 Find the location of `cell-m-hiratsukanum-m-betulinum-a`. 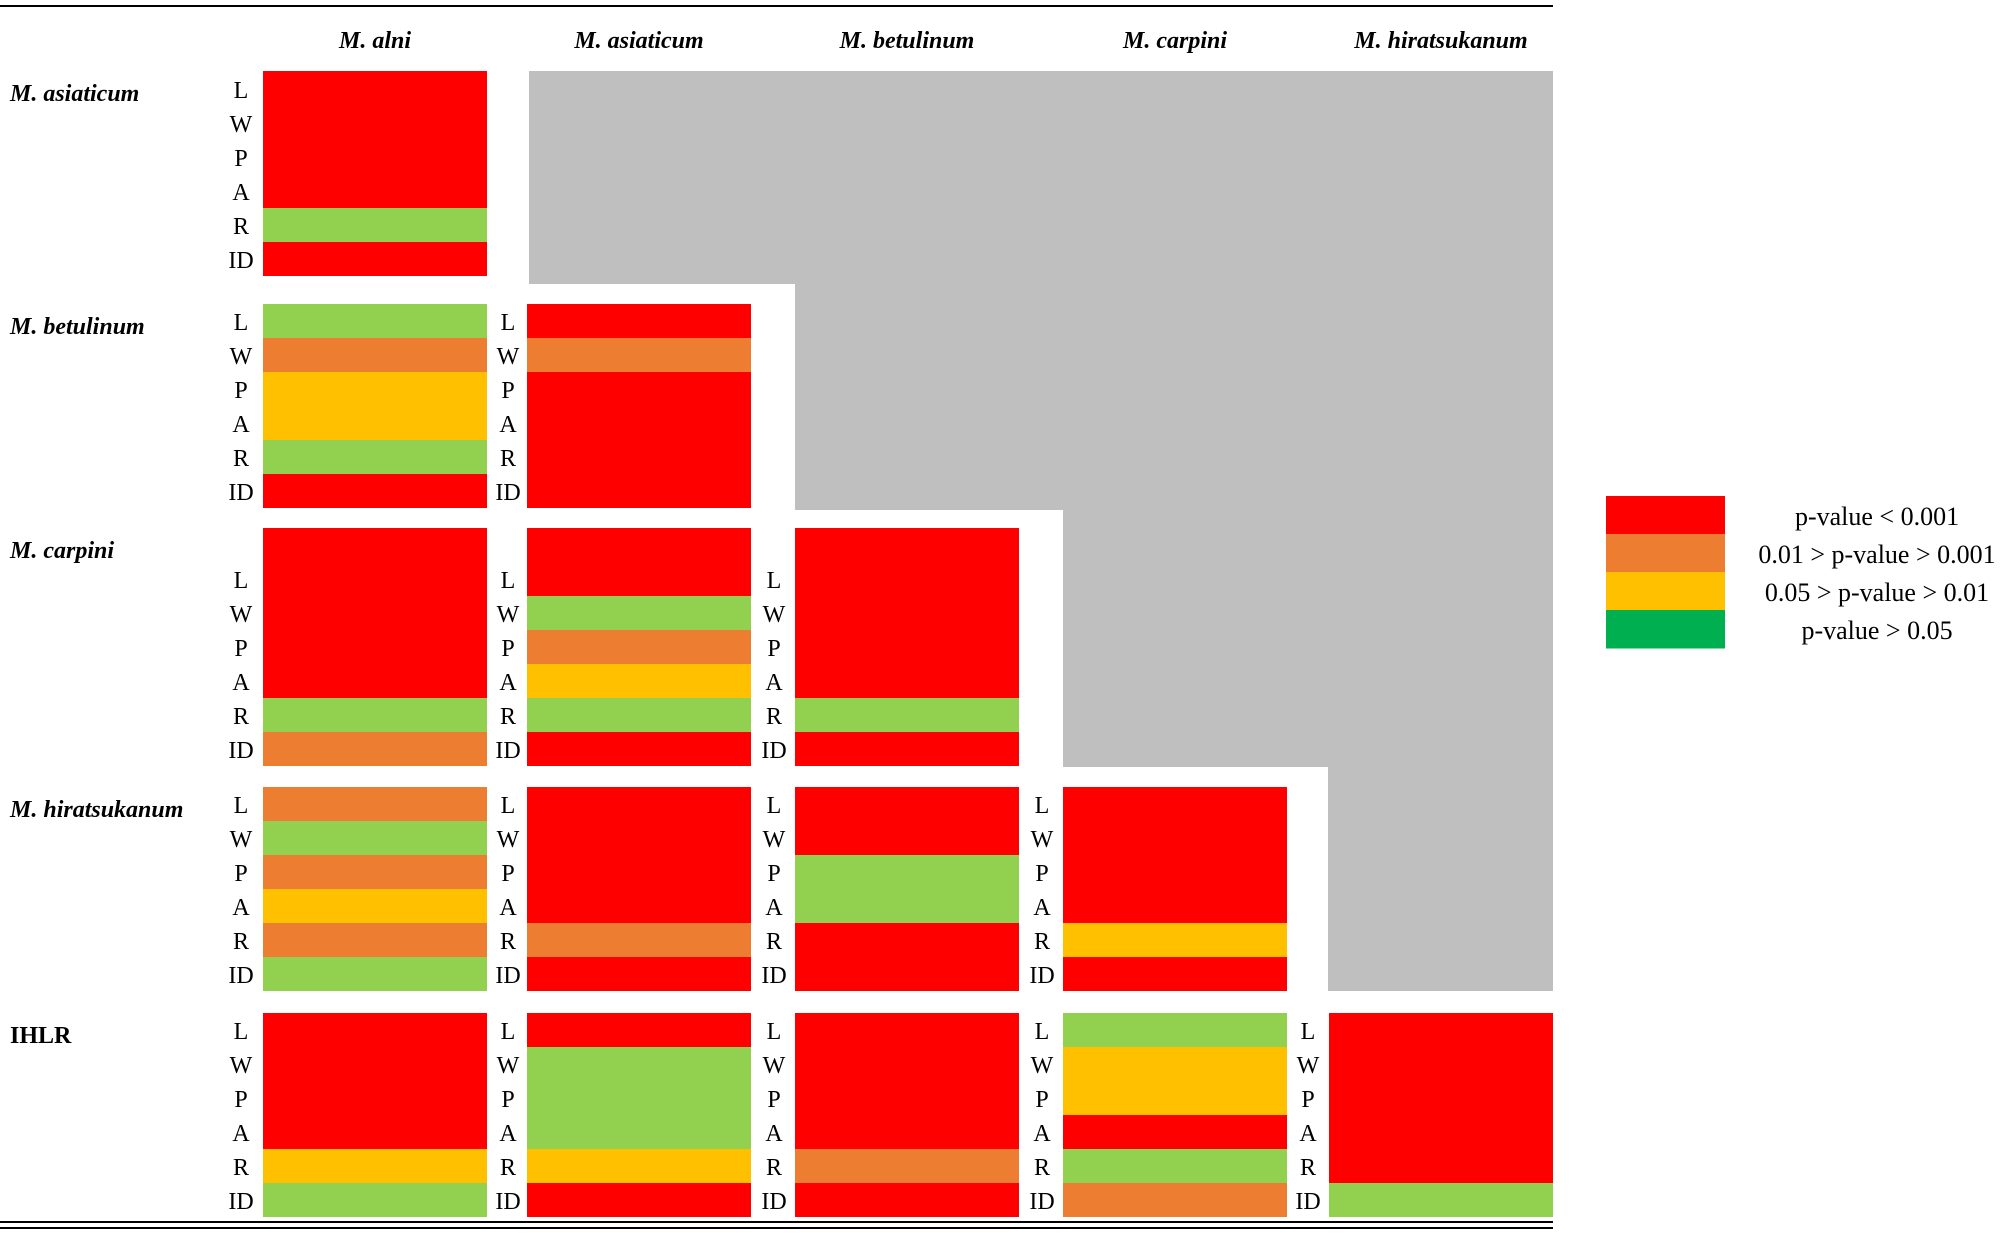

cell-m-hiratsukanum-m-betulinum-a is located at coordinates (907, 906).